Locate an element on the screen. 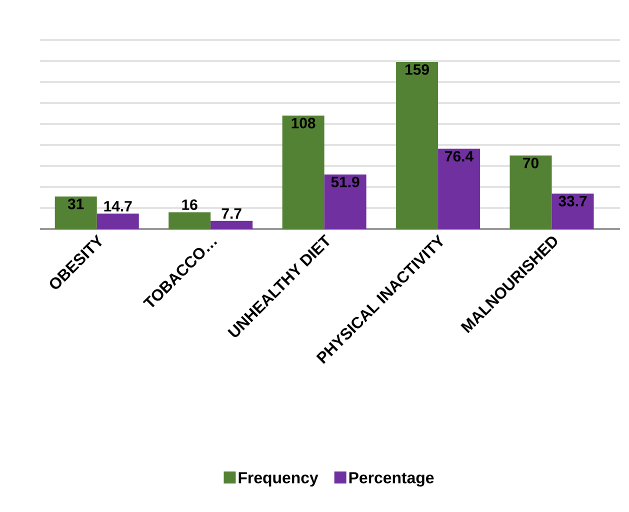 This screenshot has width=629, height=512. data-label: 14.7 is located at coordinates (118, 206).